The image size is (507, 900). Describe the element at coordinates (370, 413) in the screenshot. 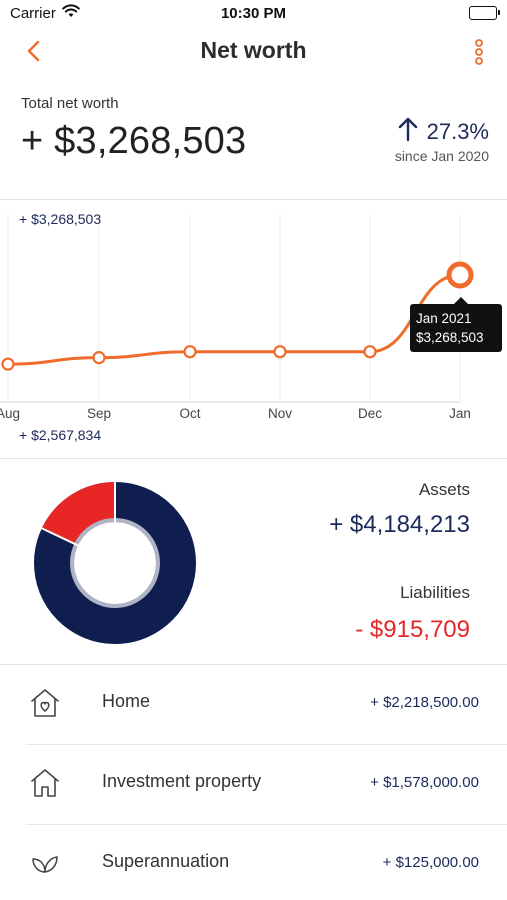

I see `chart-x-tick-label: Dec` at that location.